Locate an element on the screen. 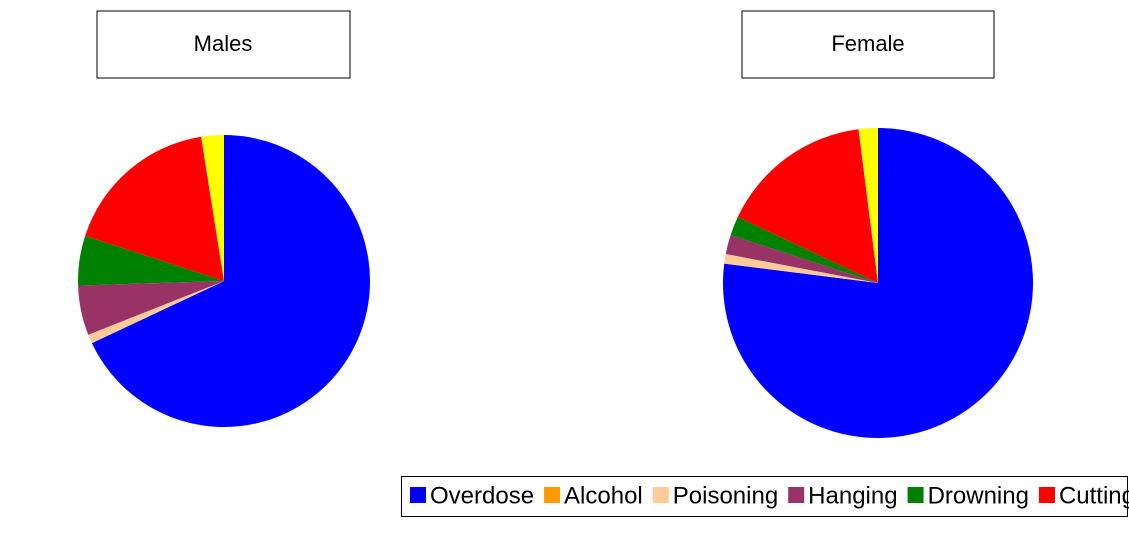 Image resolution: width=1129 pixels, height=552 pixels. chart-title: Males is located at coordinates (223, 43).